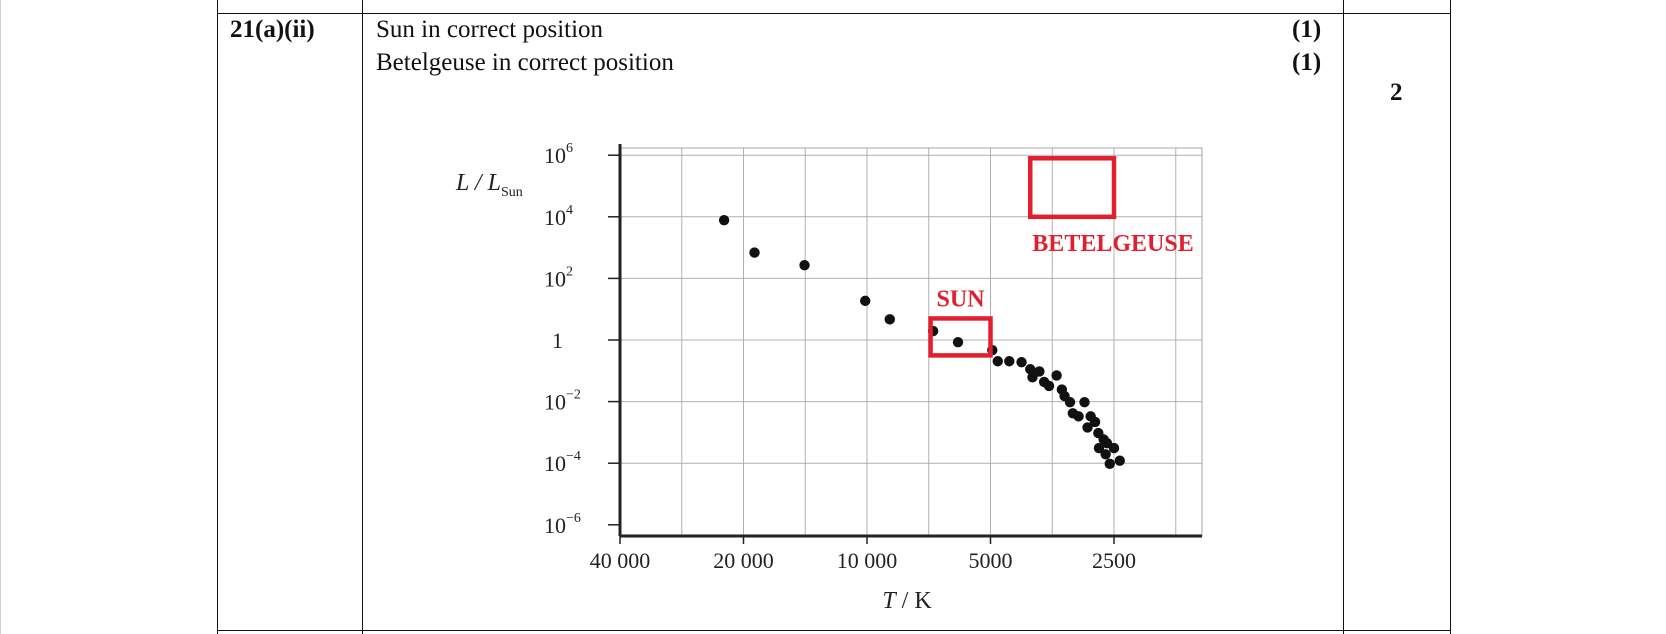  Describe the element at coordinates (558, 277) in the screenshot. I see `y-tick-label: 10²` at that location.